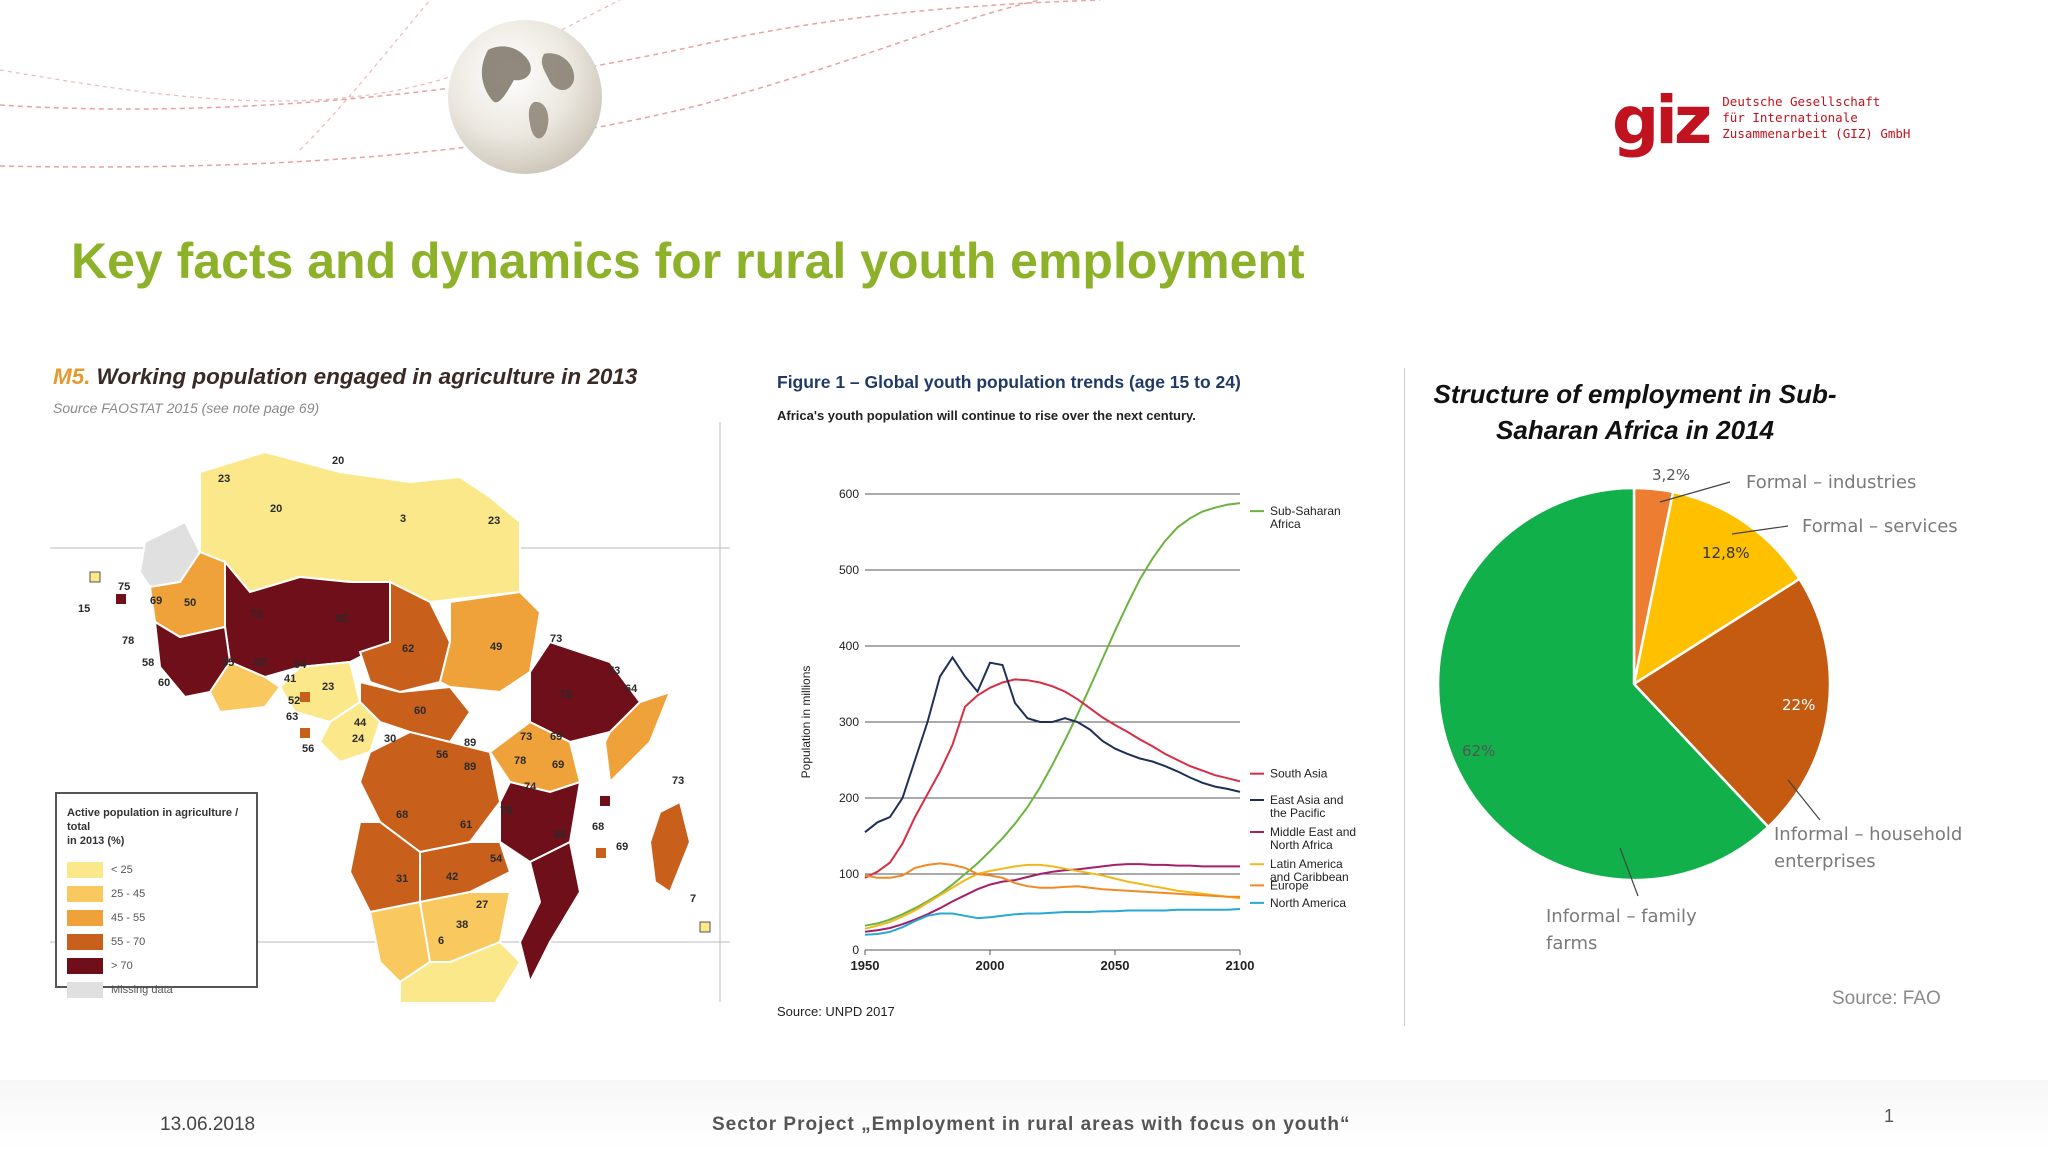 This screenshot has width=2048, height=1152. I want to click on legend-row: 25 - 45, so click(156, 894).